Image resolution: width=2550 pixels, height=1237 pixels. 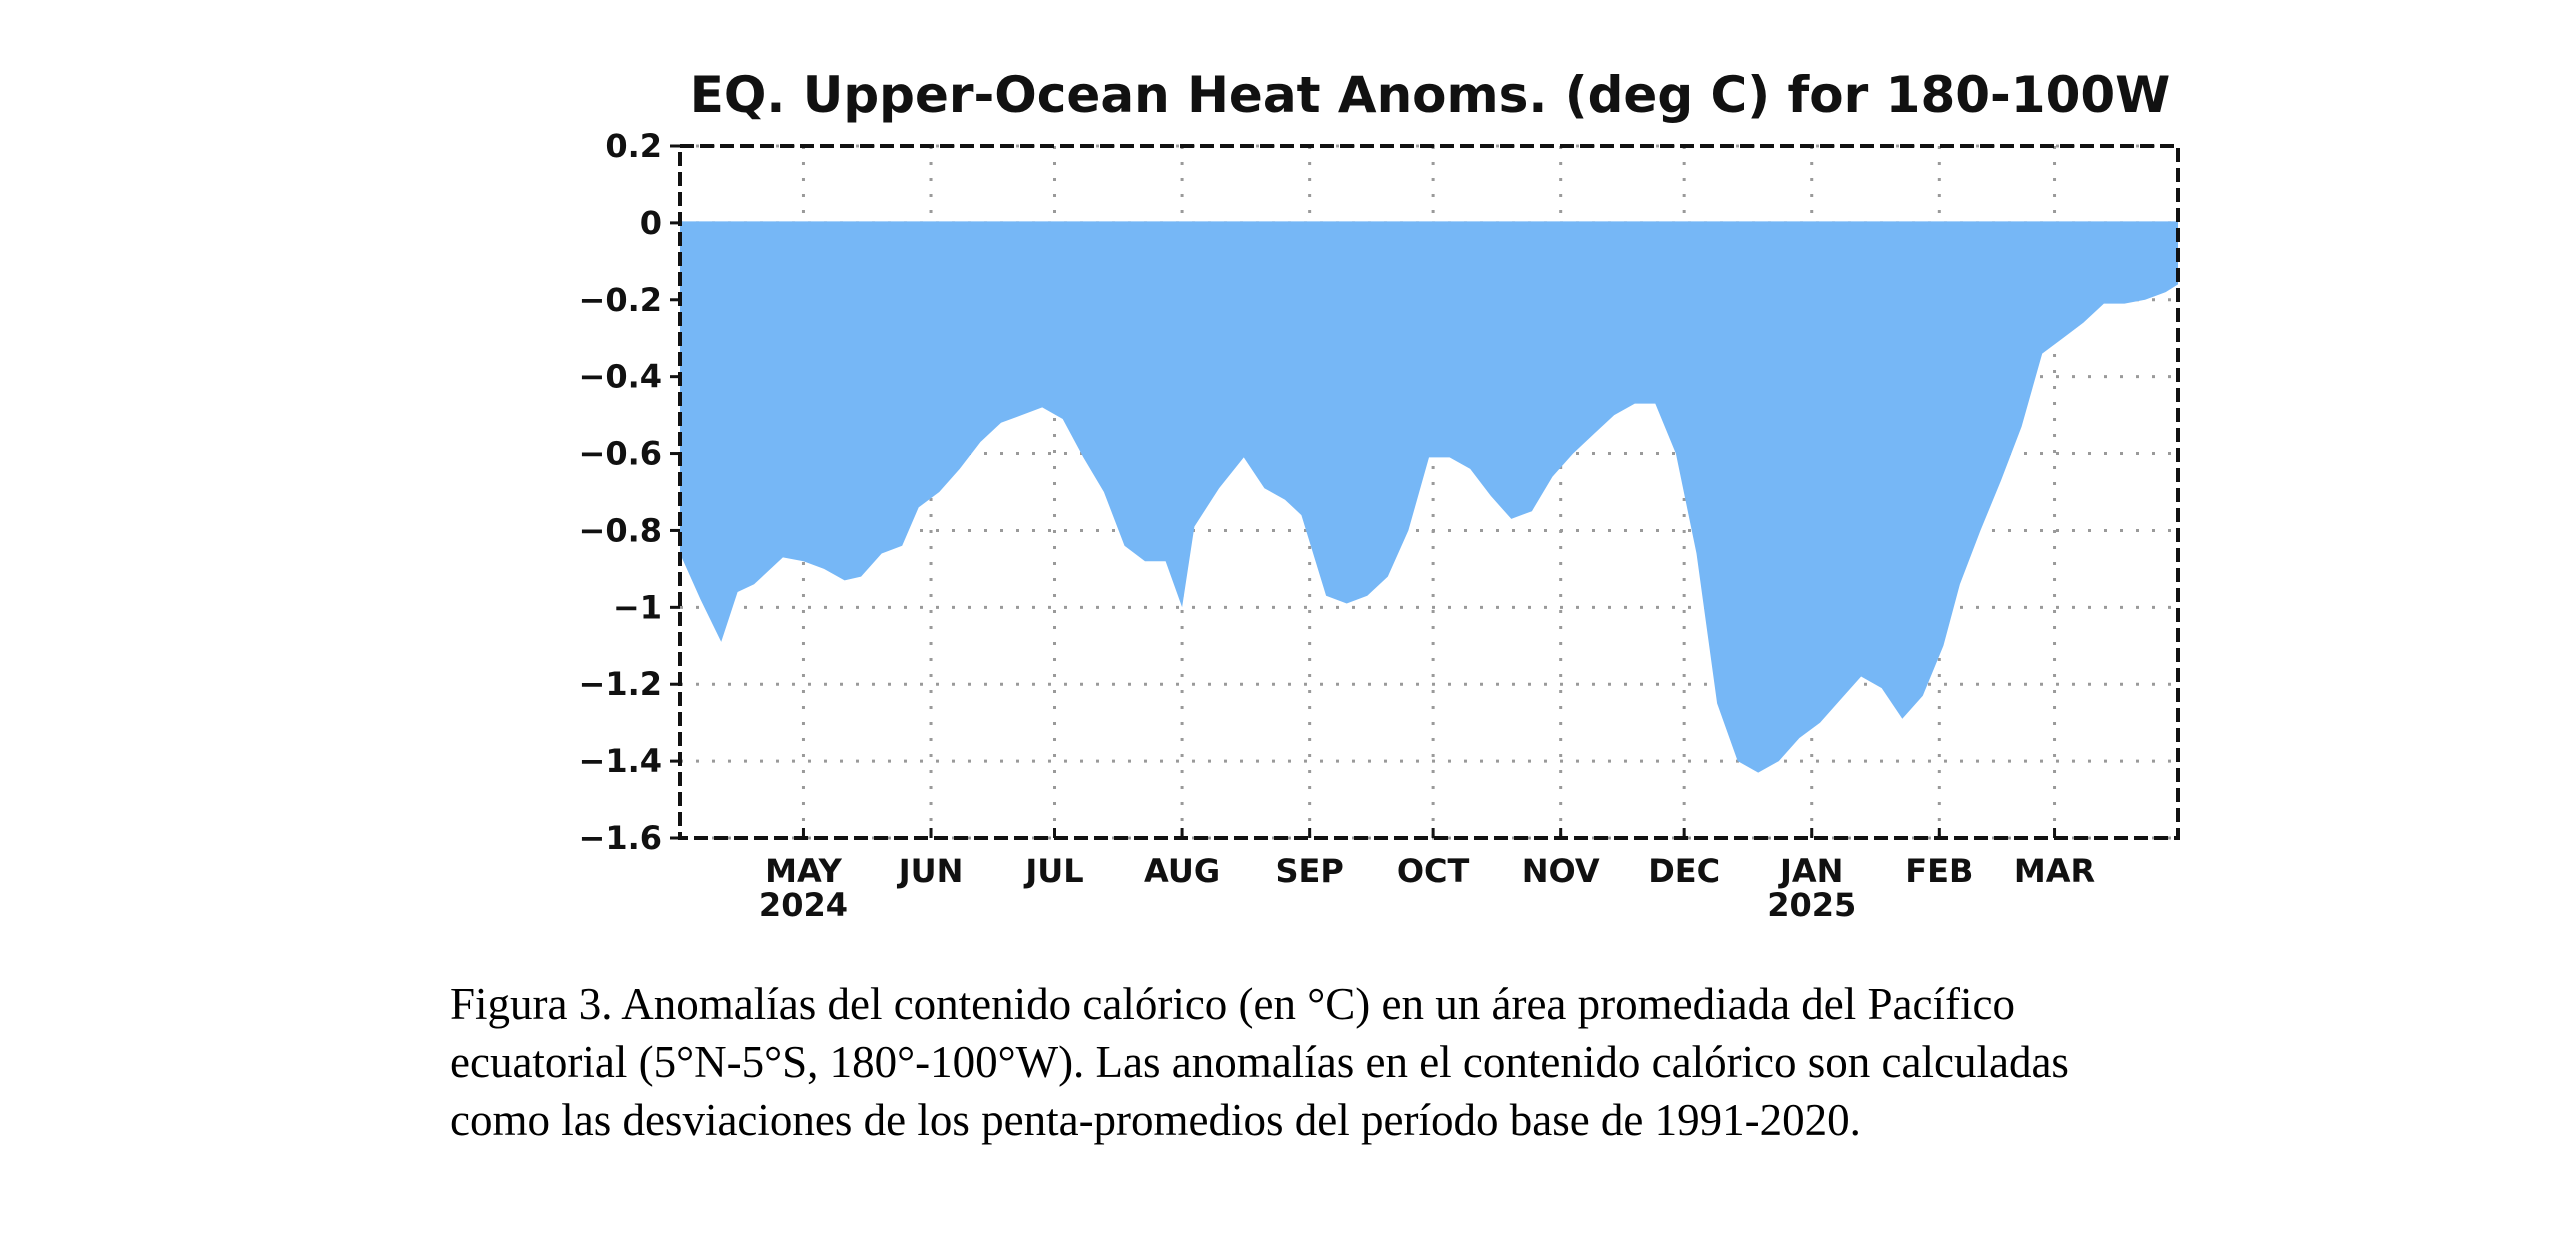 I want to click on y-tick-label: −0.4, so click(x=621, y=377).